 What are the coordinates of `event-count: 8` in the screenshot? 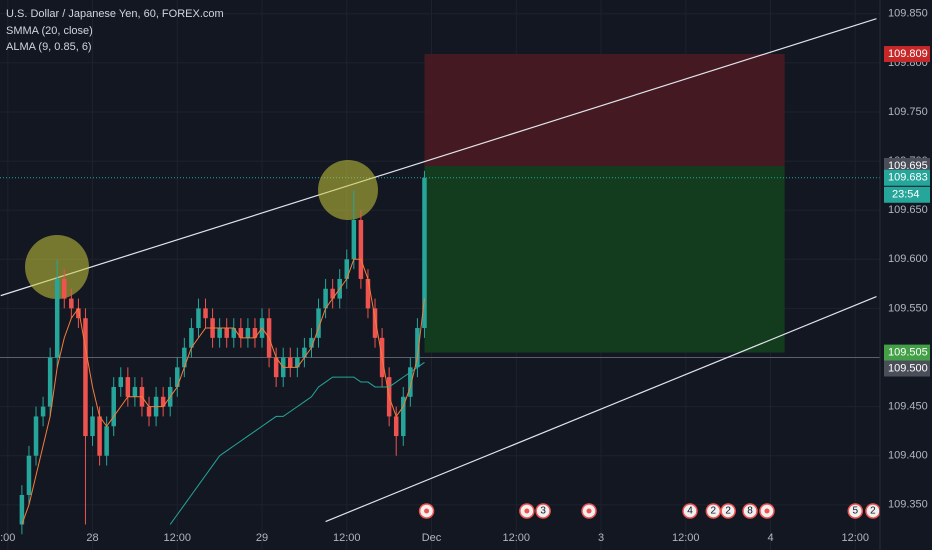 It's located at (750, 511).